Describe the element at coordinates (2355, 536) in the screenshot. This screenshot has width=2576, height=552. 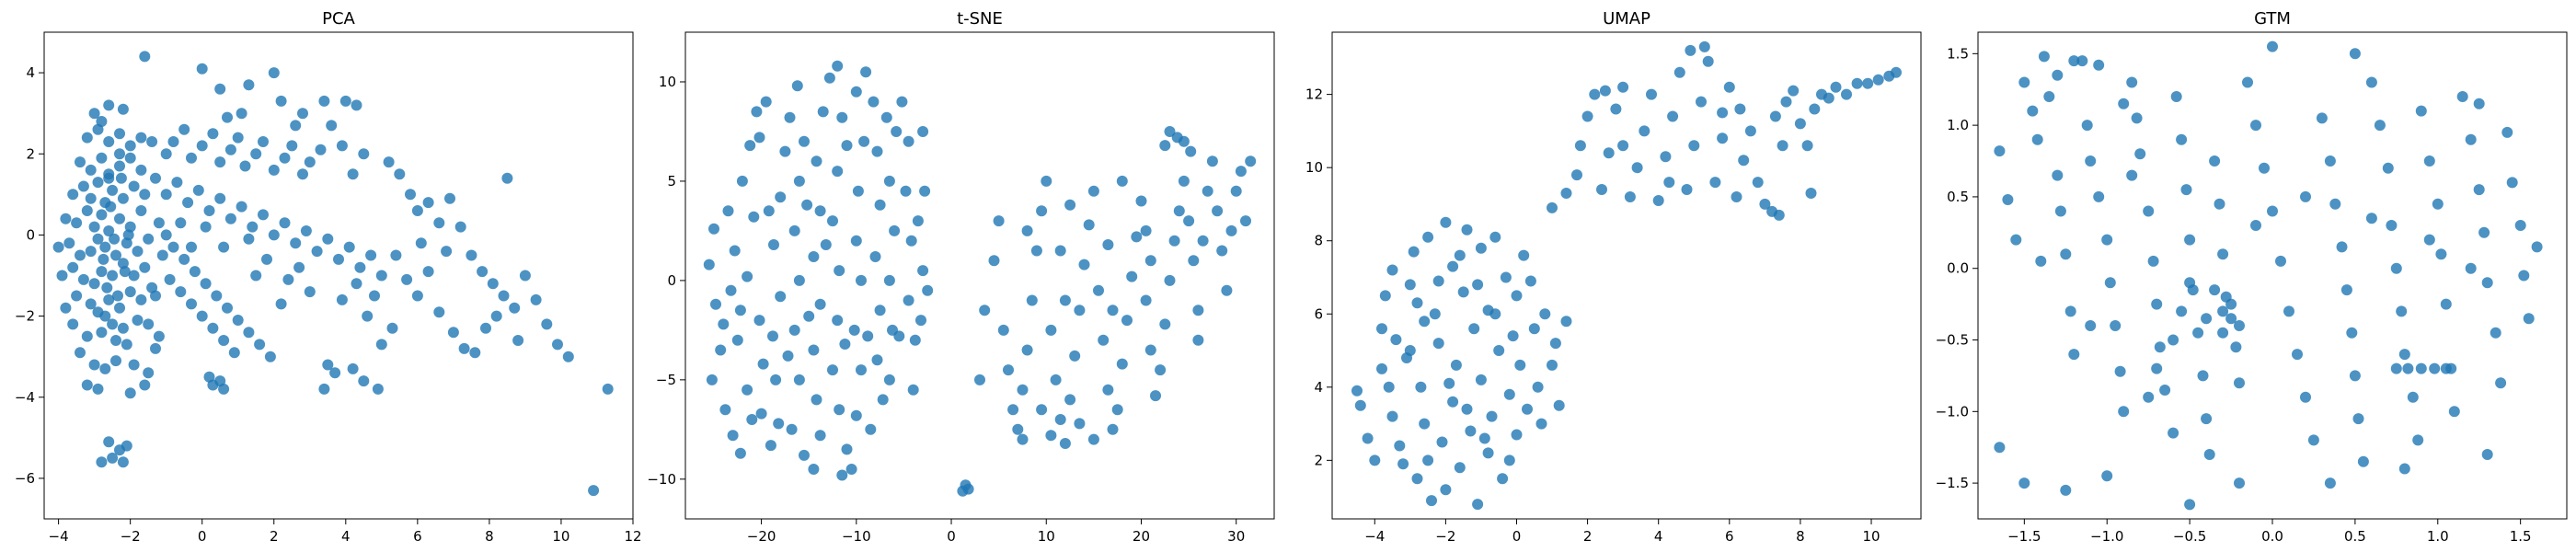
I see `x-tick-label: 0.5` at that location.